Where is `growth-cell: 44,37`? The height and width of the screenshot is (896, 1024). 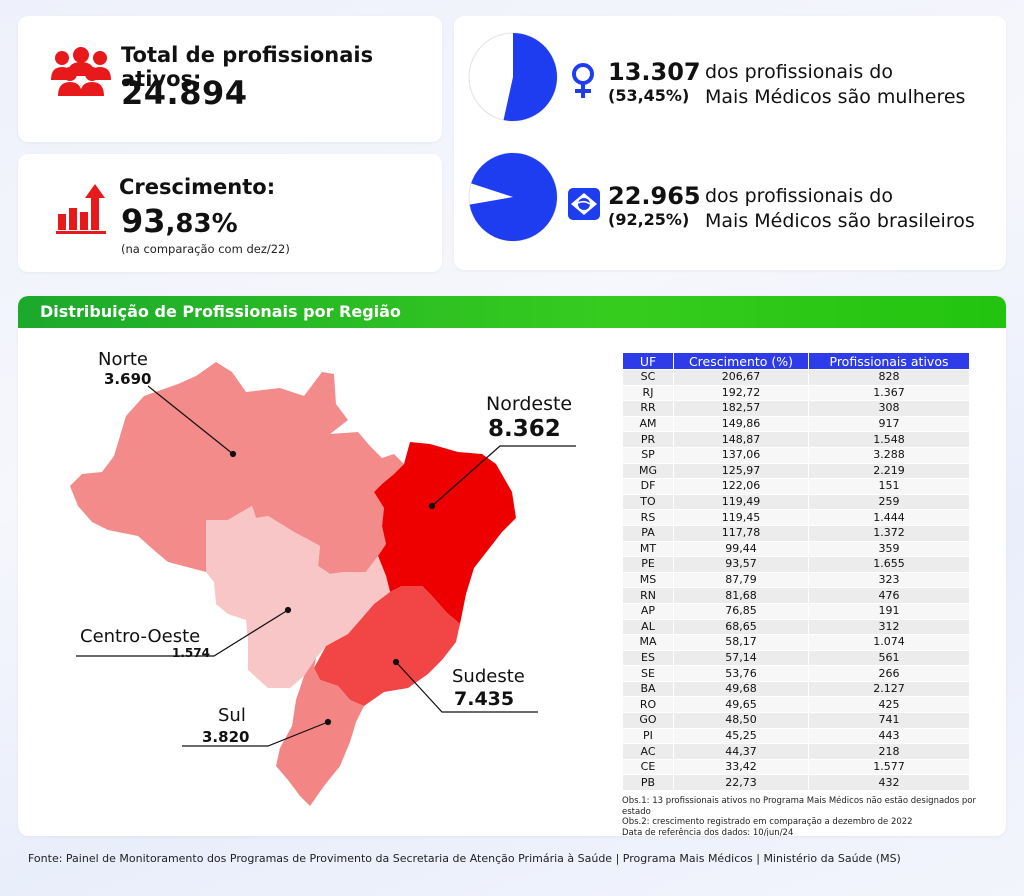 growth-cell: 44,37 is located at coordinates (741, 751).